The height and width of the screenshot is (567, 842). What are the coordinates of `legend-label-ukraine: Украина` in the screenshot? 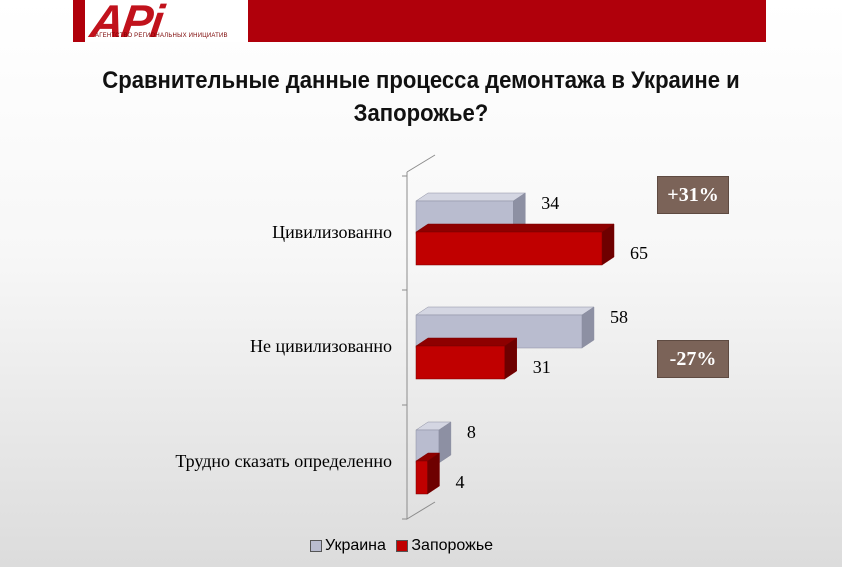 It's located at (355, 545).